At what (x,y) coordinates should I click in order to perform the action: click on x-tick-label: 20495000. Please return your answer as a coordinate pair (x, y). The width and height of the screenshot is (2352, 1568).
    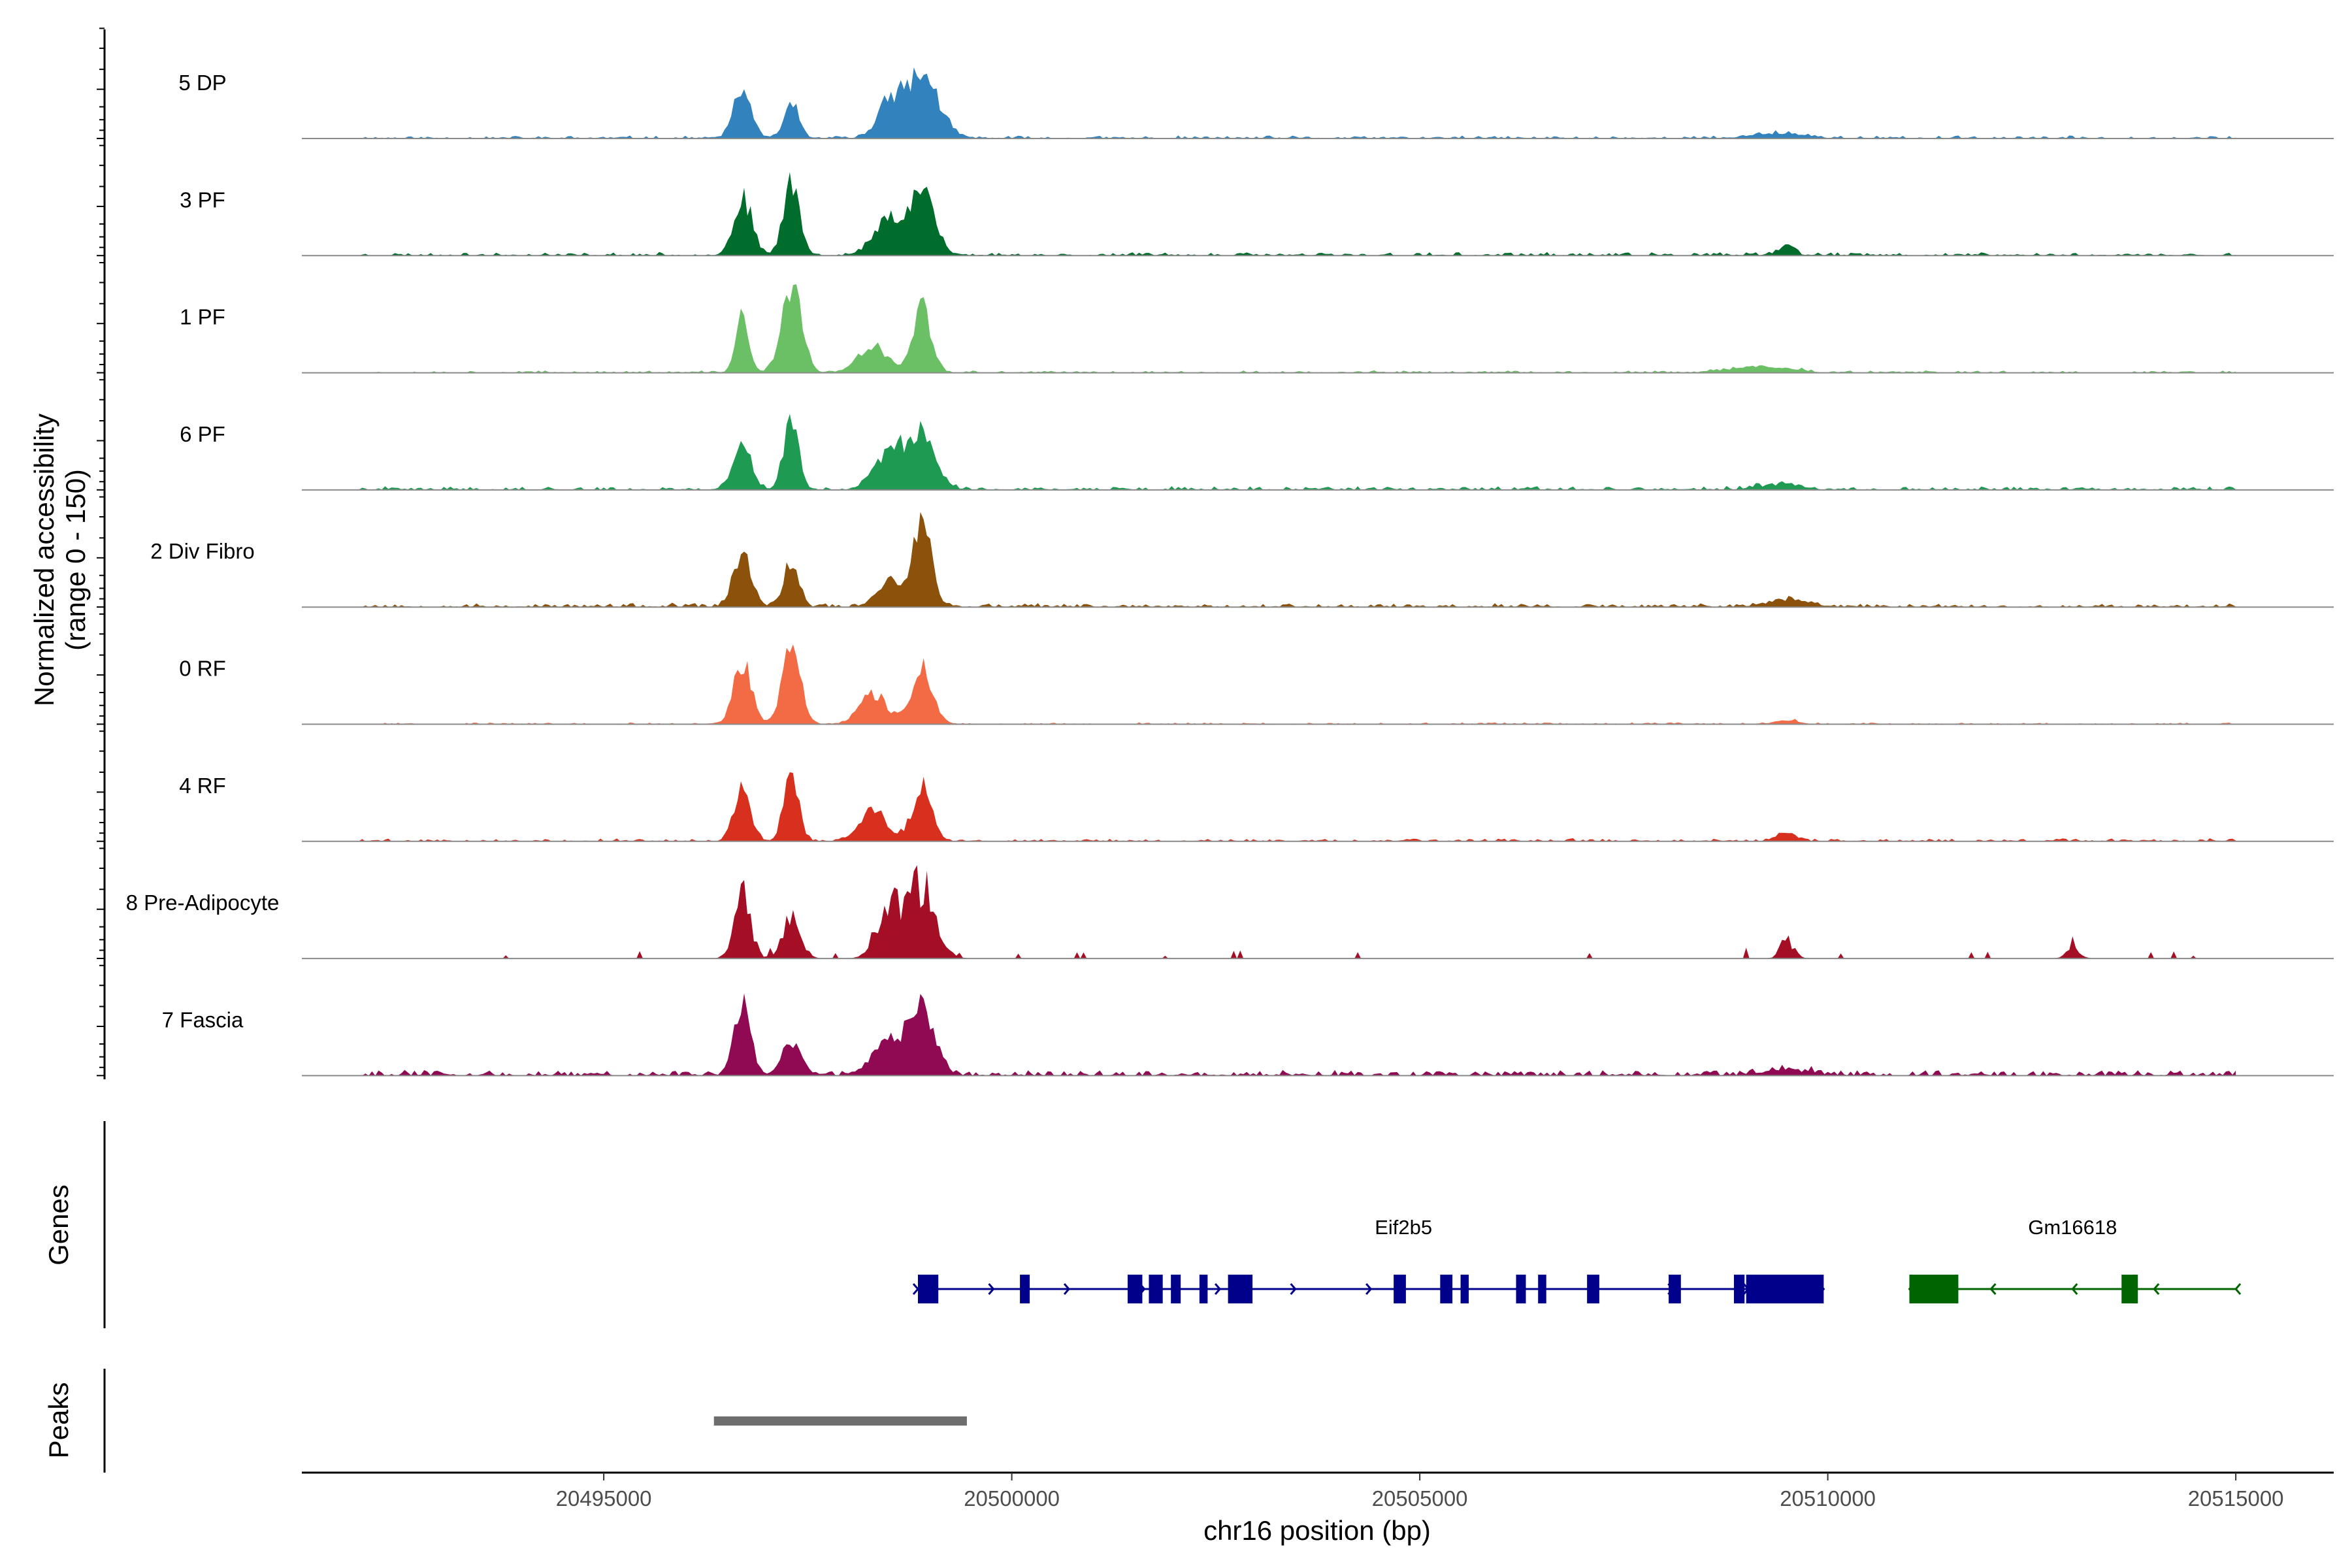
    Looking at the image, I should click on (604, 1498).